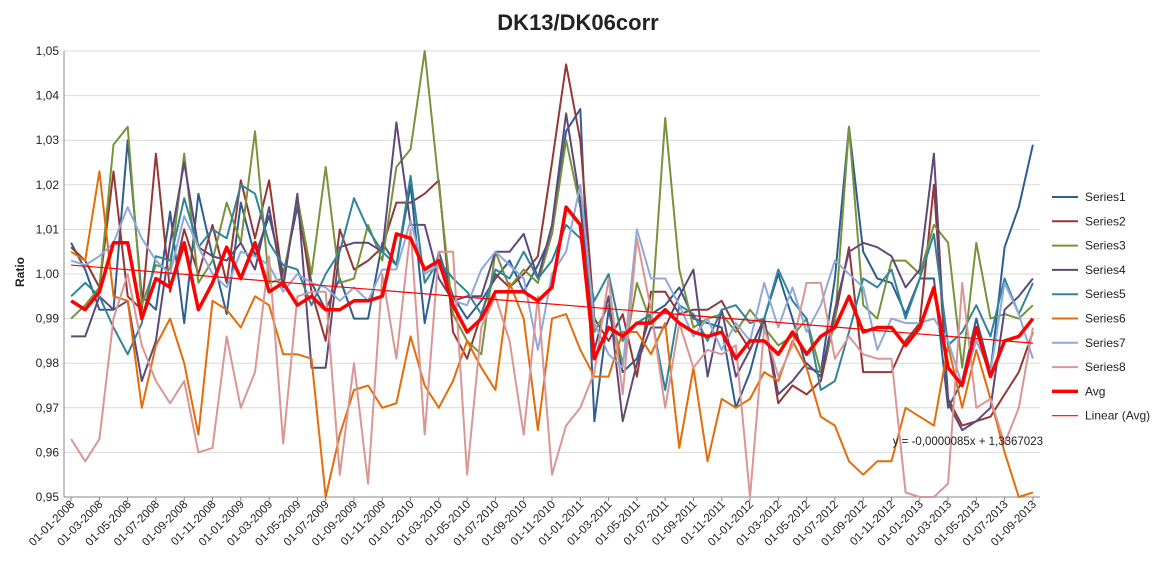 The width and height of the screenshot is (1174, 569). Describe the element at coordinates (48, 363) in the screenshot. I see `y-tick-label: 0,98` at that location.